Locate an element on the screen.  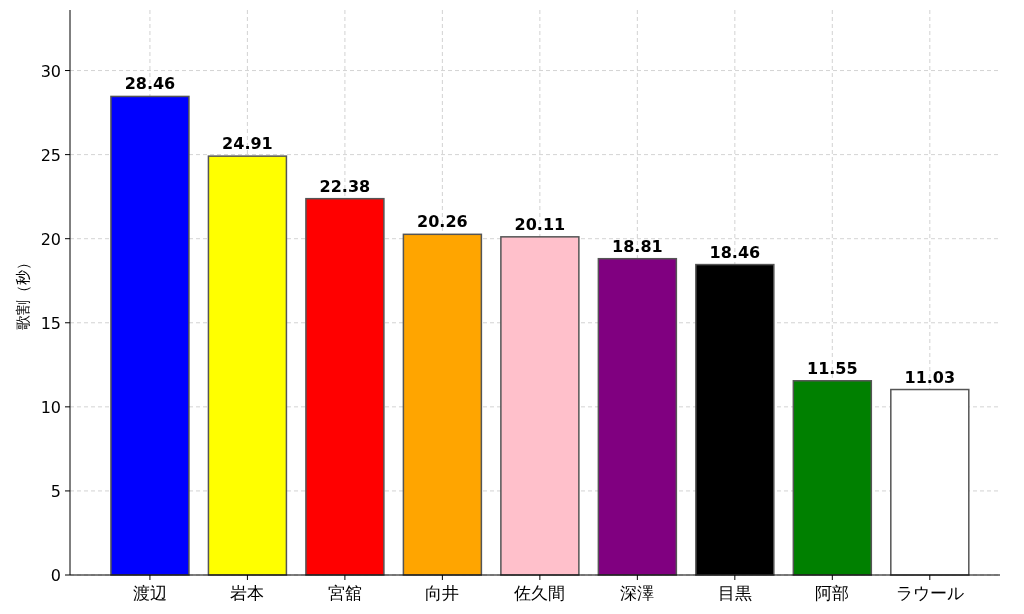
x-tick-label: 目黒 is located at coordinates (734, 593).